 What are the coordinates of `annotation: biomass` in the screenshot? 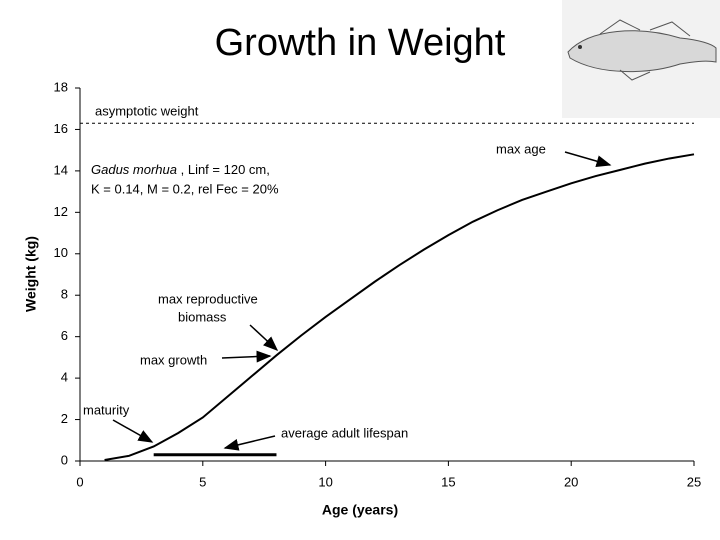 It's located at (202, 316).